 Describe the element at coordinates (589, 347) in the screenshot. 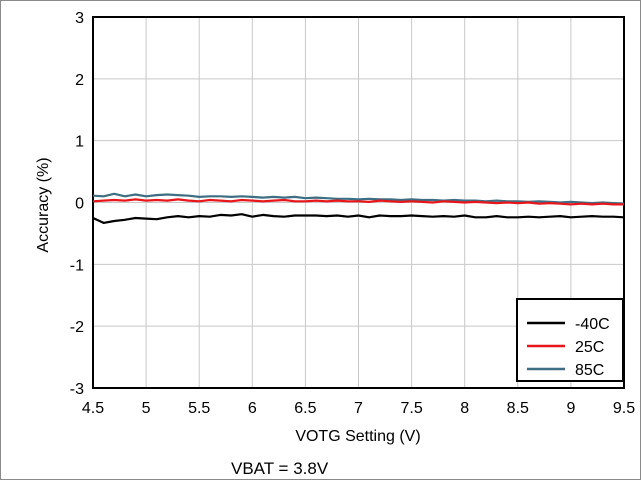

I see `legend-label: 25C` at that location.